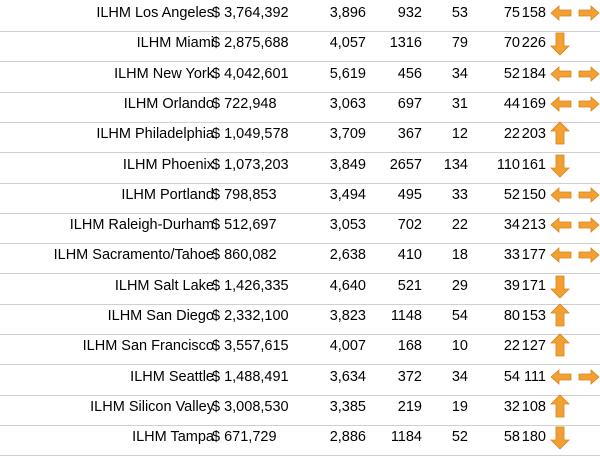  I want to click on location-name: ILHM Salt Lake, so click(164, 285).